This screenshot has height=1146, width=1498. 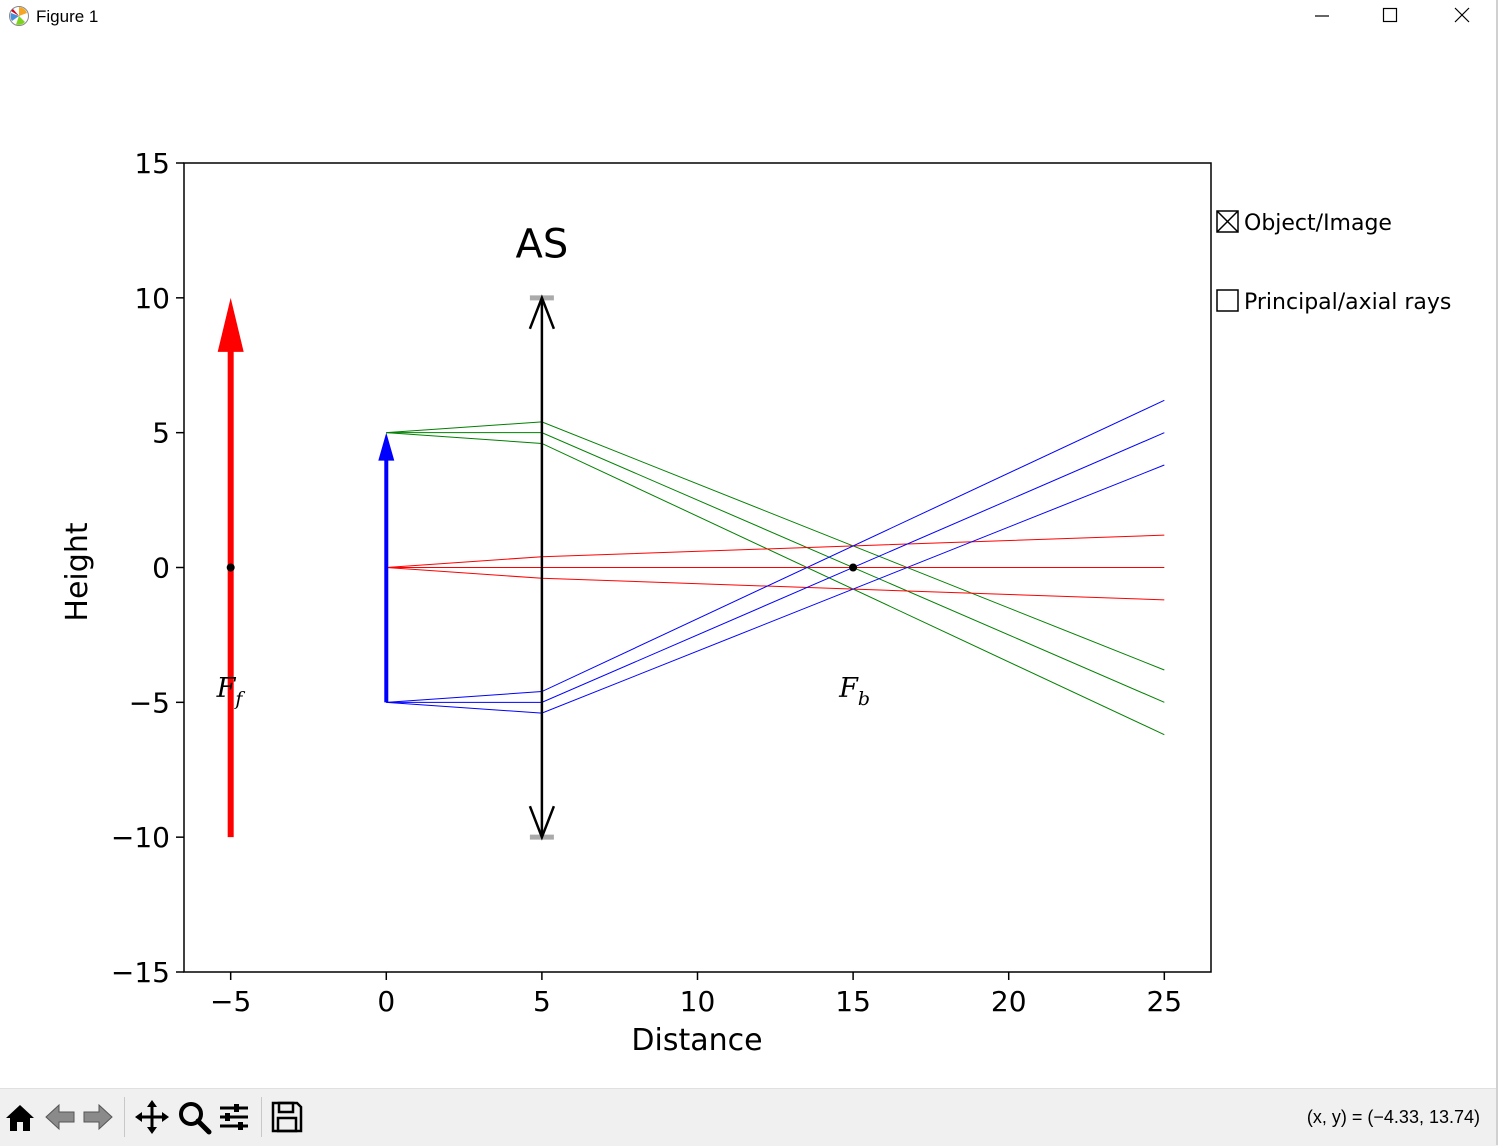 What do you see at coordinates (1390, 16) in the screenshot?
I see `maximize-button` at bounding box center [1390, 16].